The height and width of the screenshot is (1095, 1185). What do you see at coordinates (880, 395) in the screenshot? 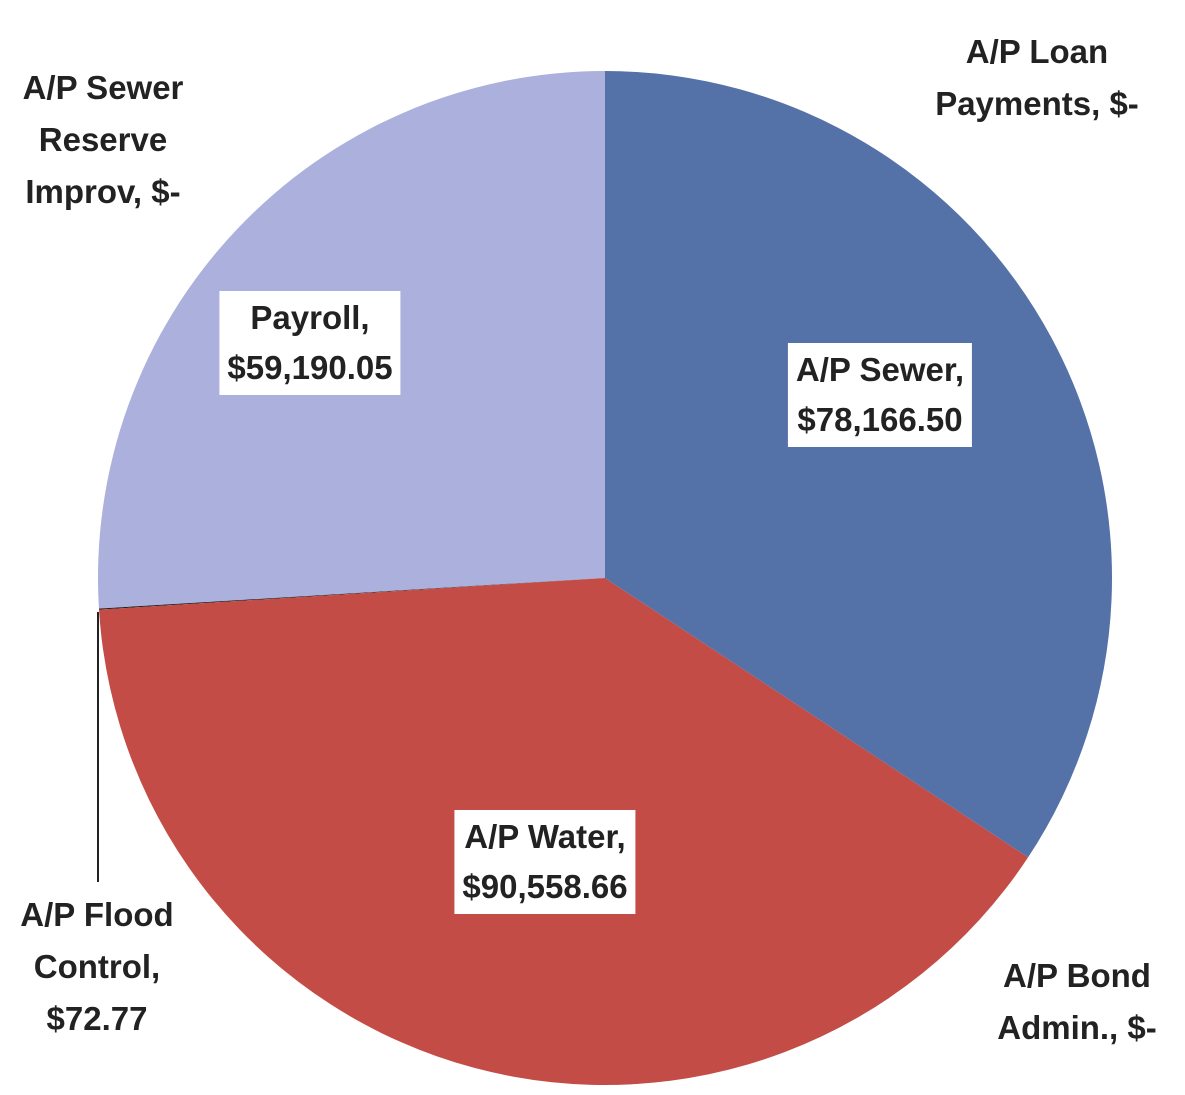
I see `data-label: A/P Sewer, $78,166.50` at bounding box center [880, 395].